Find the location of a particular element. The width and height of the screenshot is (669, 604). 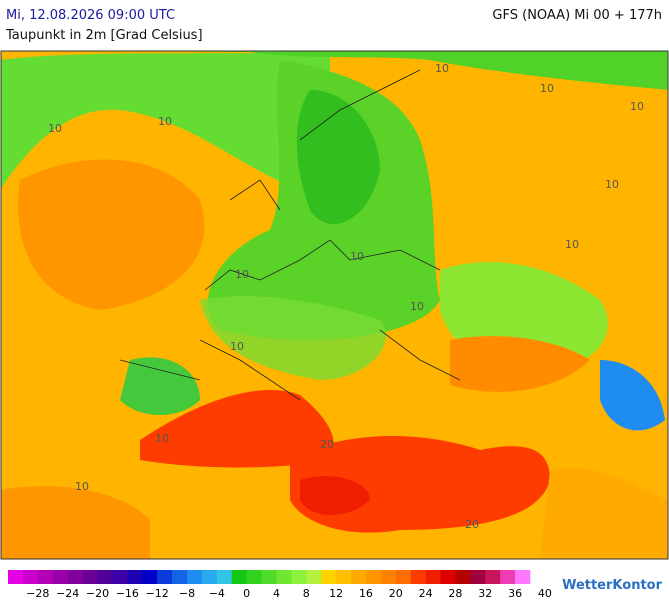

colorbar-label: 36 is located at coordinates (515, 593).